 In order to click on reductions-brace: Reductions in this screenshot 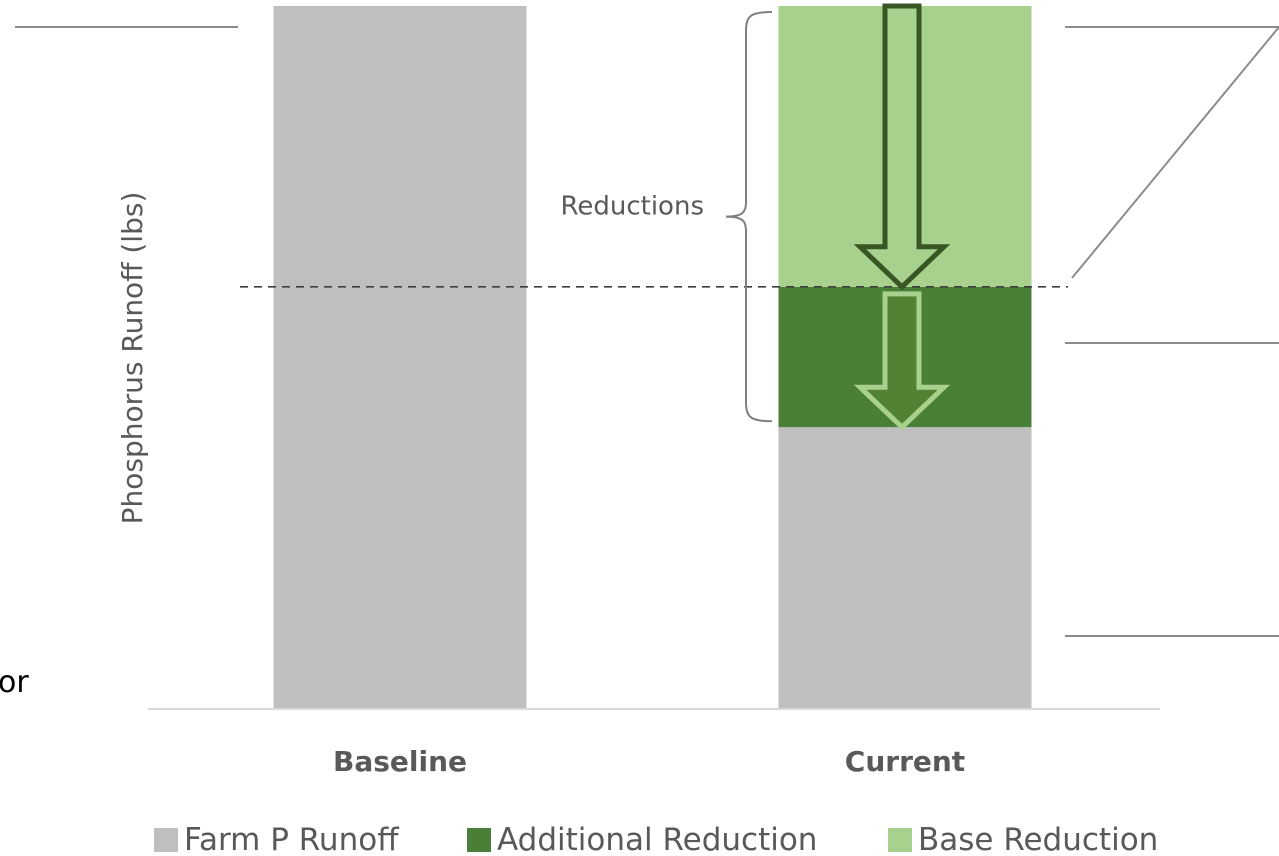, I will do `click(666, 217)`.